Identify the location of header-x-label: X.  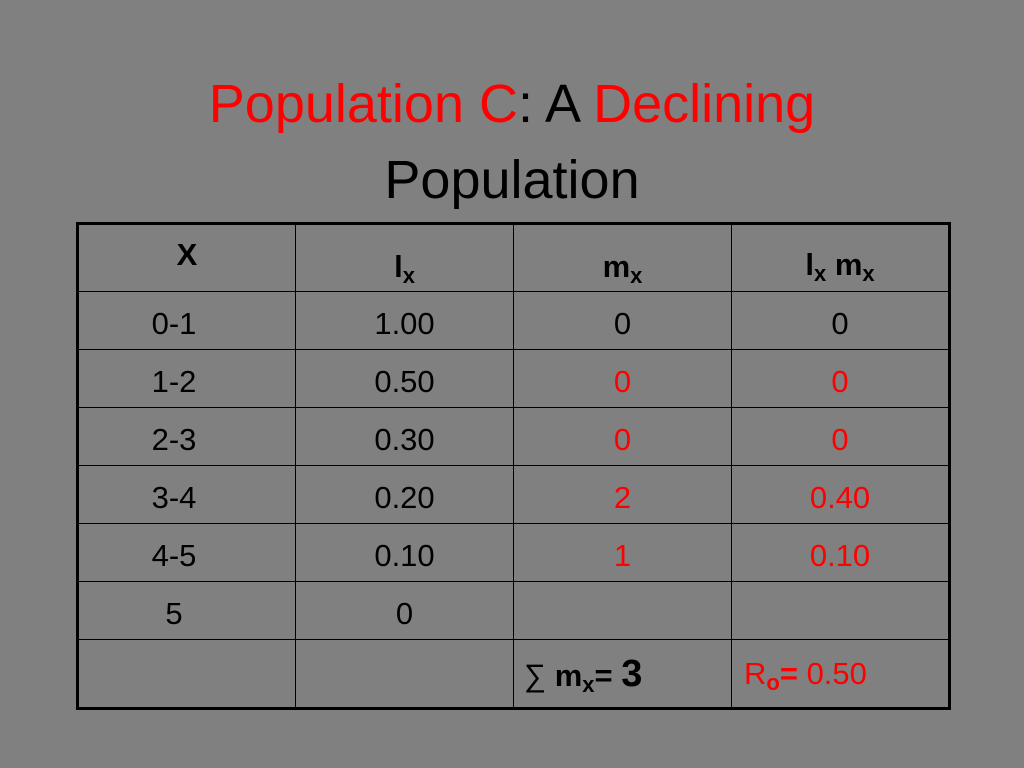
(187, 254).